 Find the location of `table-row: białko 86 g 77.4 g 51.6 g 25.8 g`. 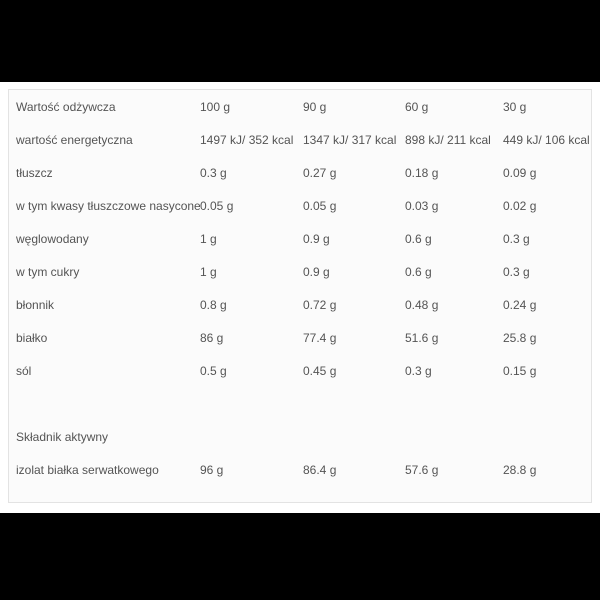

table-row: białko 86 g 77.4 g 51.6 g 25.8 g is located at coordinates (300, 337).